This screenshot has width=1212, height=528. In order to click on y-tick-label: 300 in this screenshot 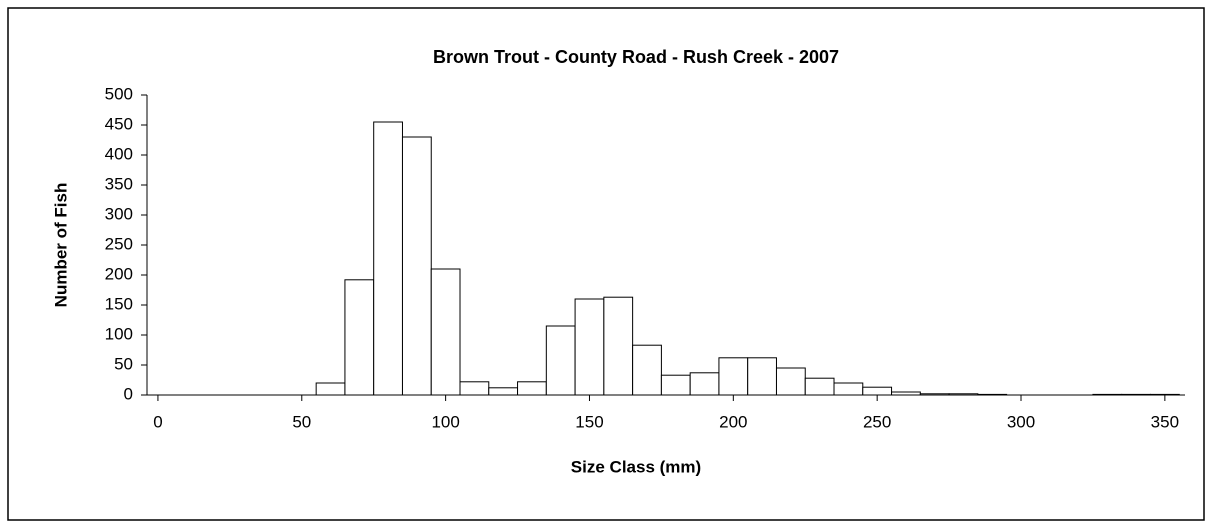, I will do `click(119, 213)`.